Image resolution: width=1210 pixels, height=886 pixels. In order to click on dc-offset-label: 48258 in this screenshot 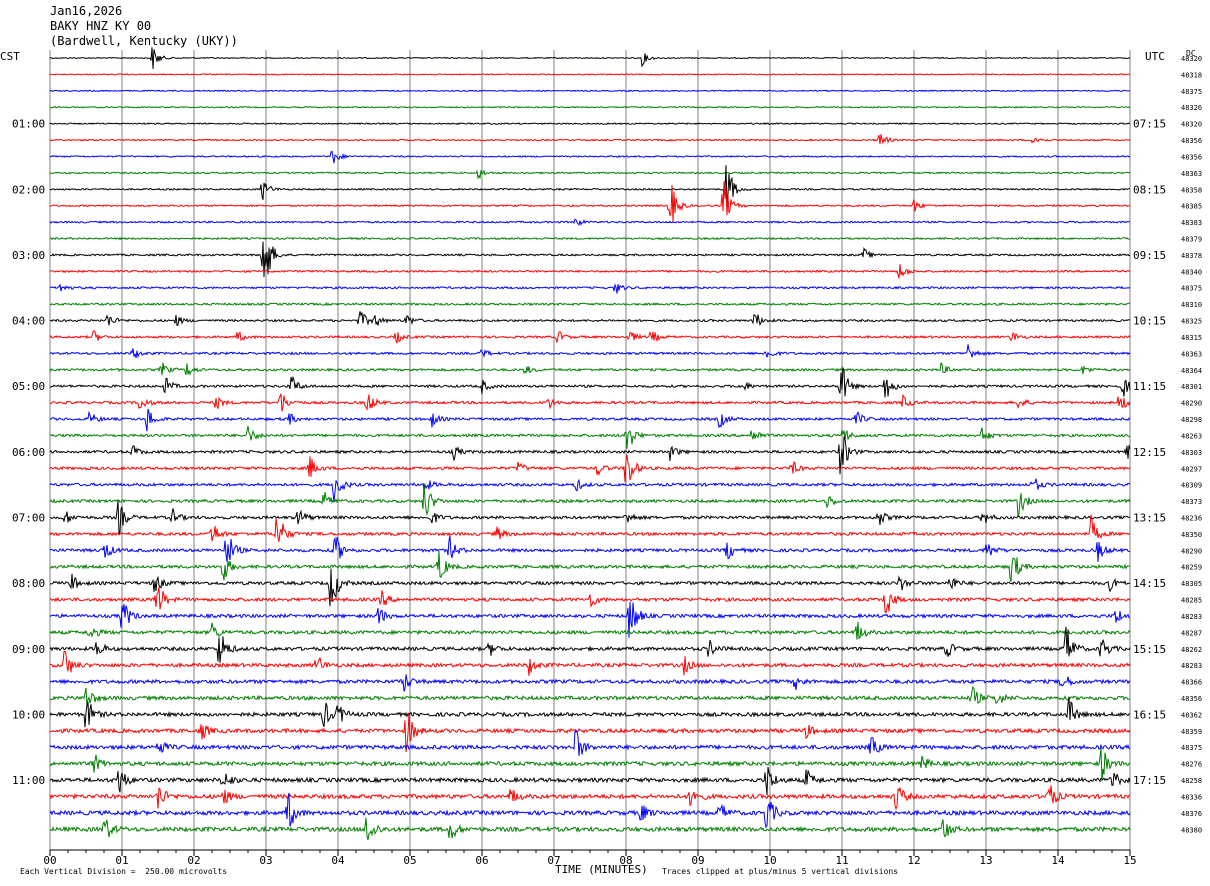, I will do `click(1191, 781)`.